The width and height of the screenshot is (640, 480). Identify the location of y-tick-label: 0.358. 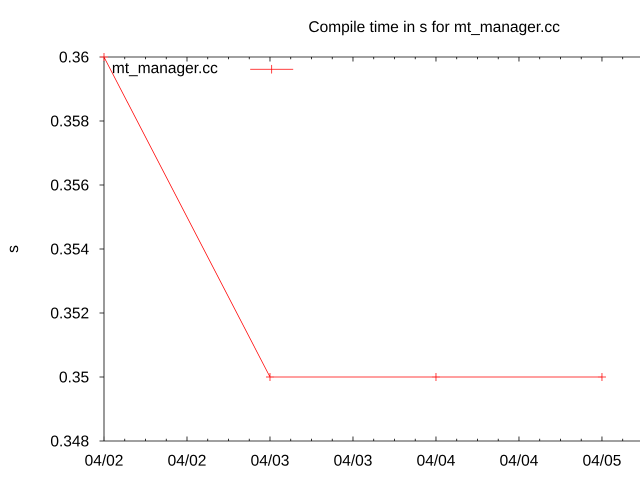
(69, 121).